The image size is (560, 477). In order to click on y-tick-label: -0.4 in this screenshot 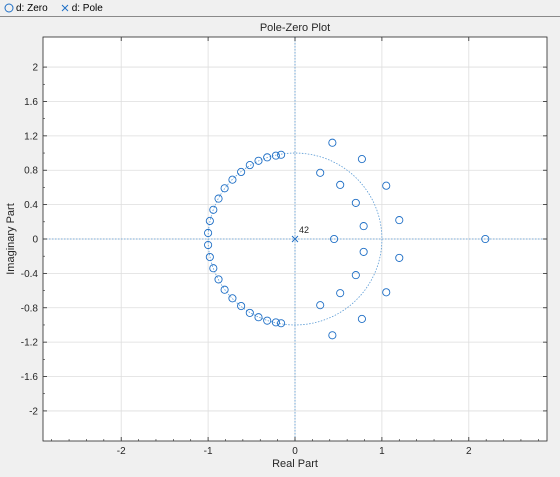, I will do `click(30, 274)`.